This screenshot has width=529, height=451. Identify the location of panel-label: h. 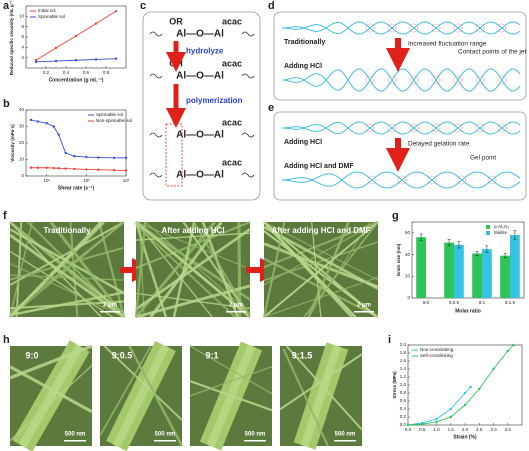
(6, 340).